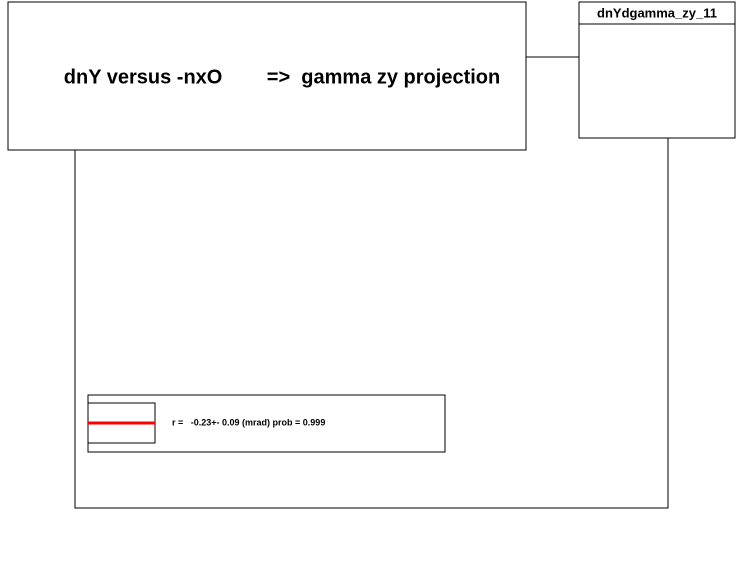 The image size is (742, 565). Describe the element at coordinates (657, 12) in the screenshot. I see `stats-title: dnYdgamma_zy_11` at that location.